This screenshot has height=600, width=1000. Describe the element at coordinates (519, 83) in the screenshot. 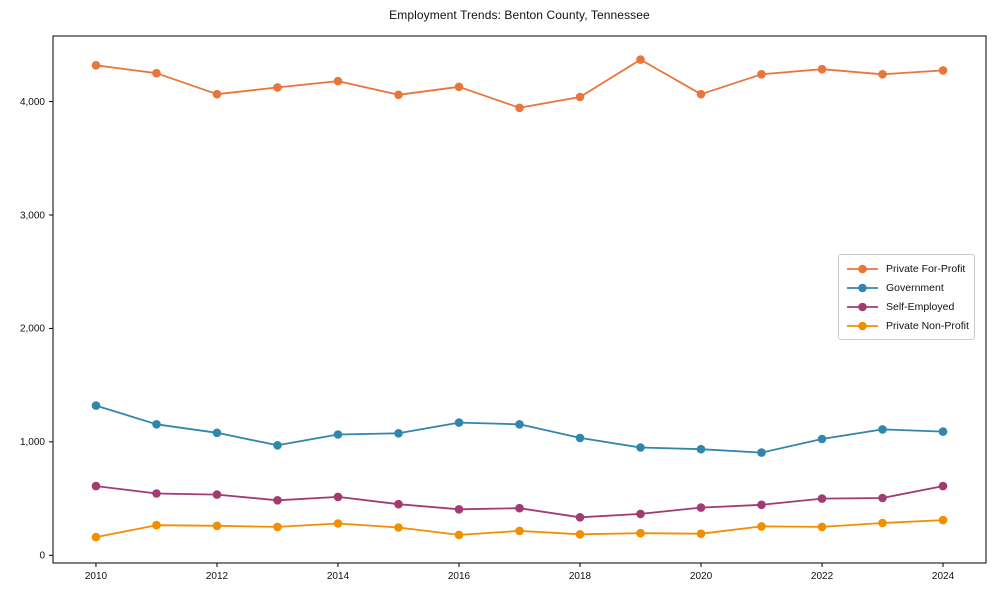

I see `series-line-private-for-profit` at that location.